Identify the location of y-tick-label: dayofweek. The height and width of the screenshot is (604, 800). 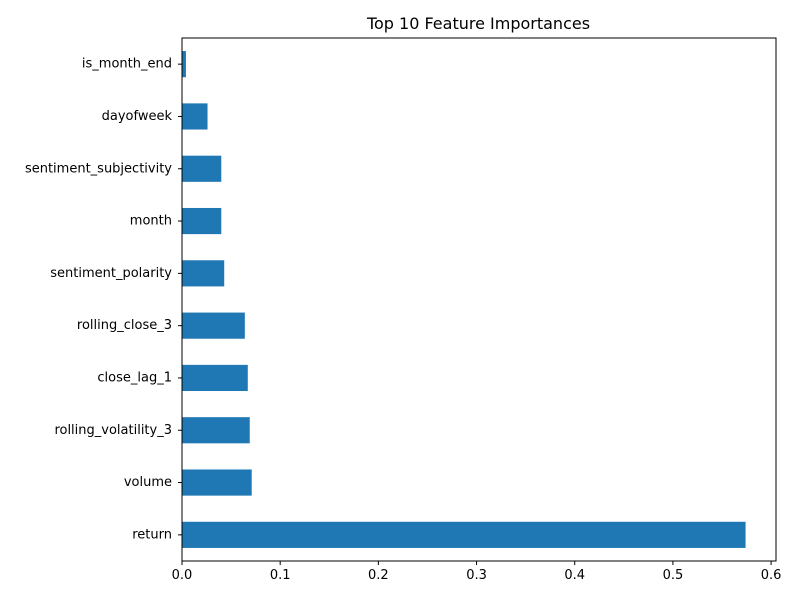
(137, 116).